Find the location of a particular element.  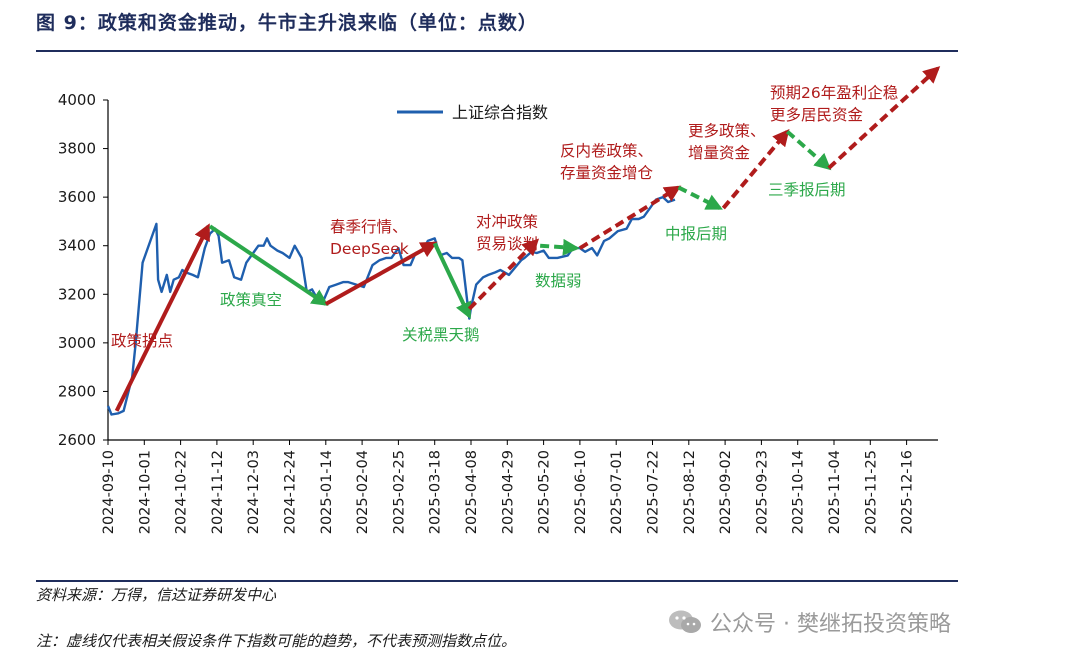

y-tick-label: 3800 is located at coordinates (77, 149).